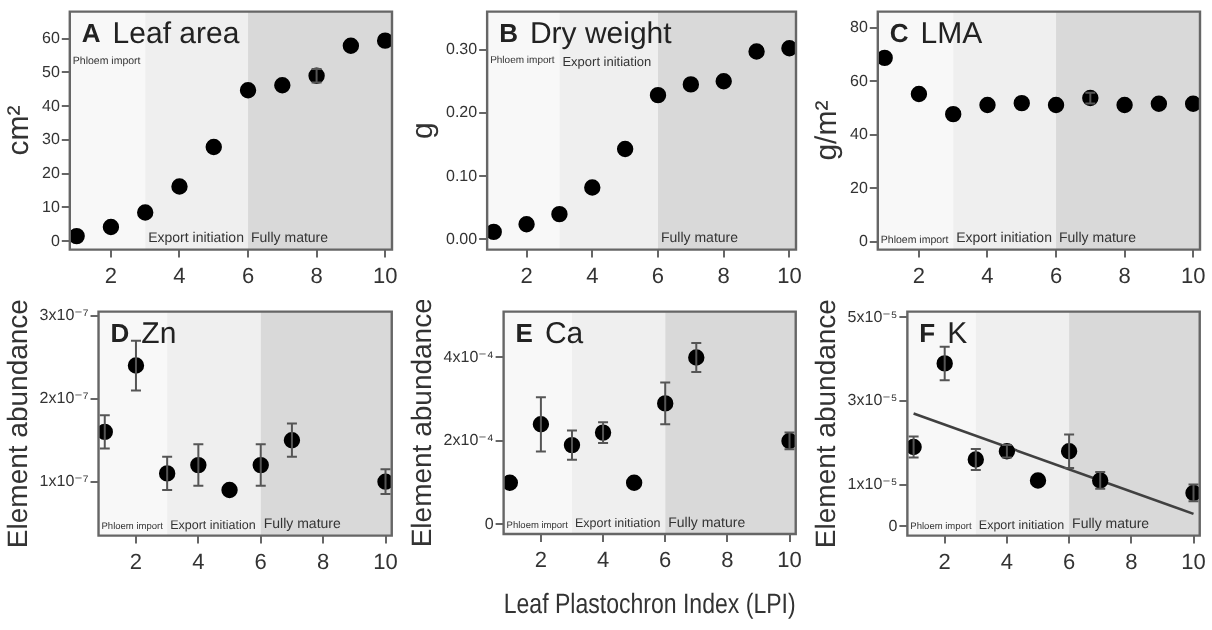  What do you see at coordinates (859, 27) in the screenshot?
I see `y-tick-label: 80` at bounding box center [859, 27].